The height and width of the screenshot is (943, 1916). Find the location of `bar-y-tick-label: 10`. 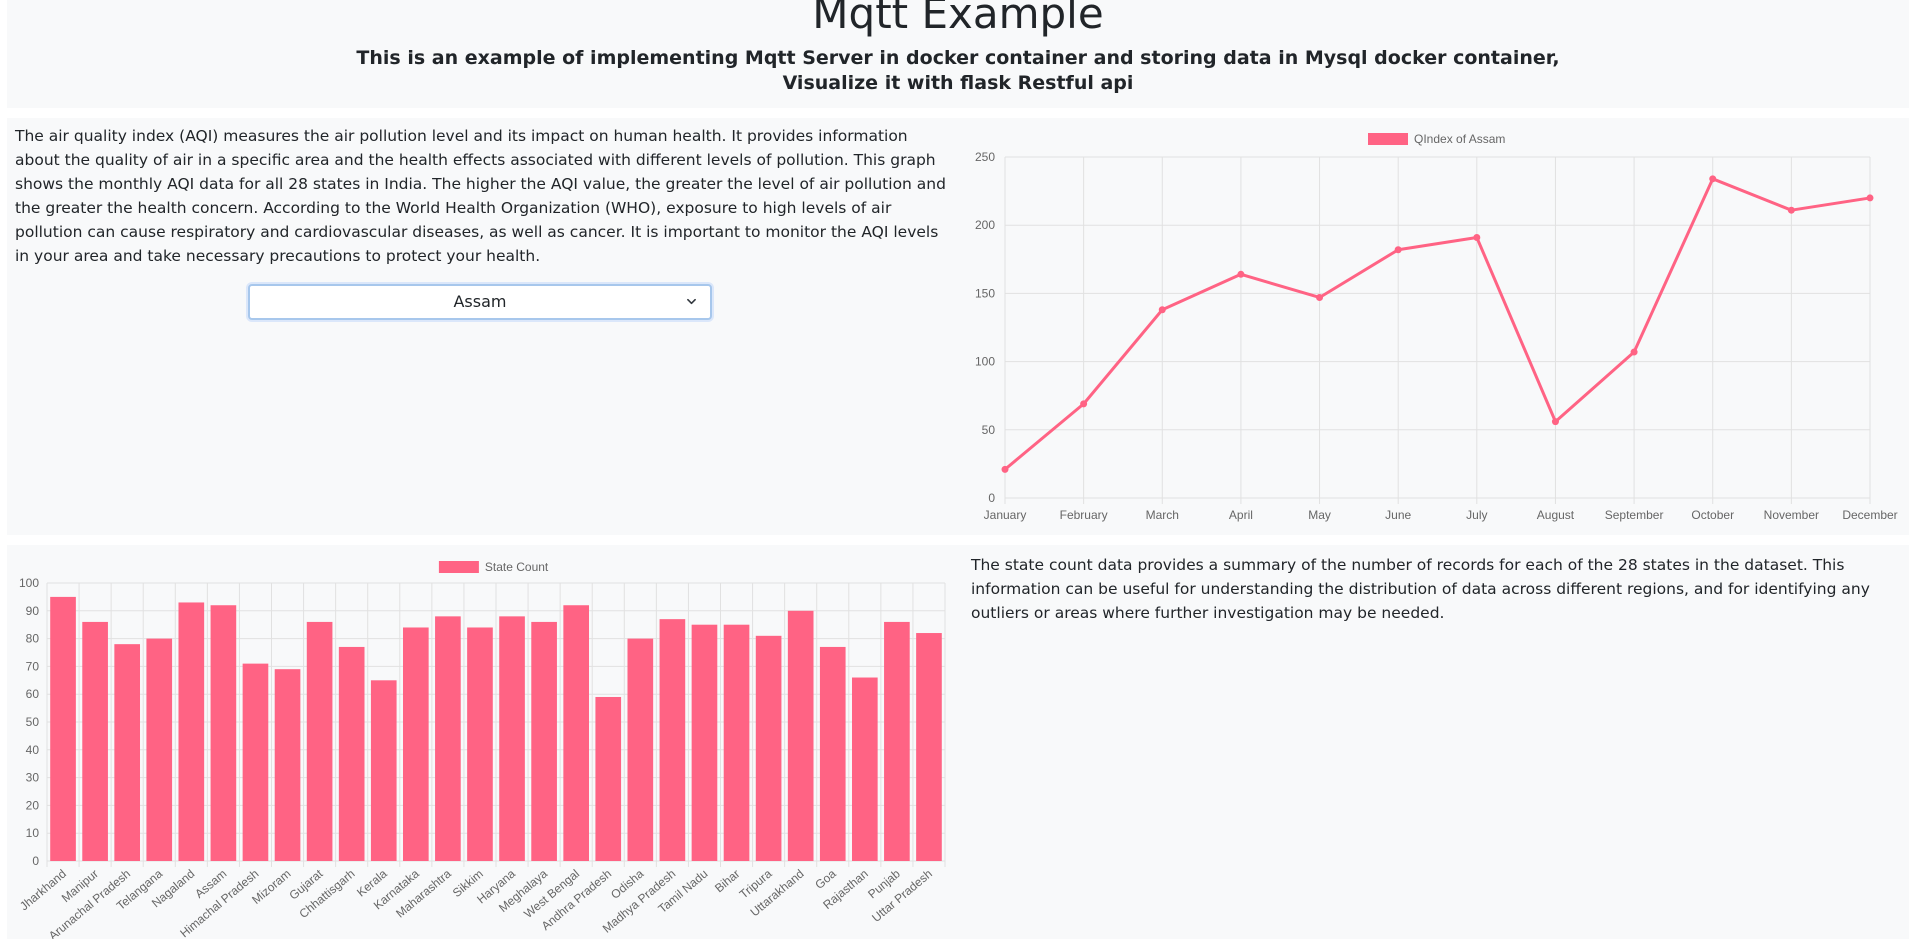

bar-y-tick-label: 10 is located at coordinates (33, 833).